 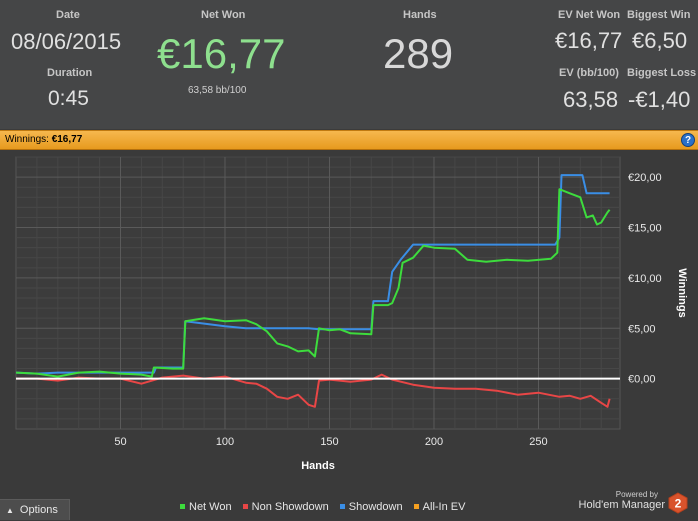 What do you see at coordinates (642, 329) in the screenshot?
I see `y-tick-label: €5,00` at bounding box center [642, 329].